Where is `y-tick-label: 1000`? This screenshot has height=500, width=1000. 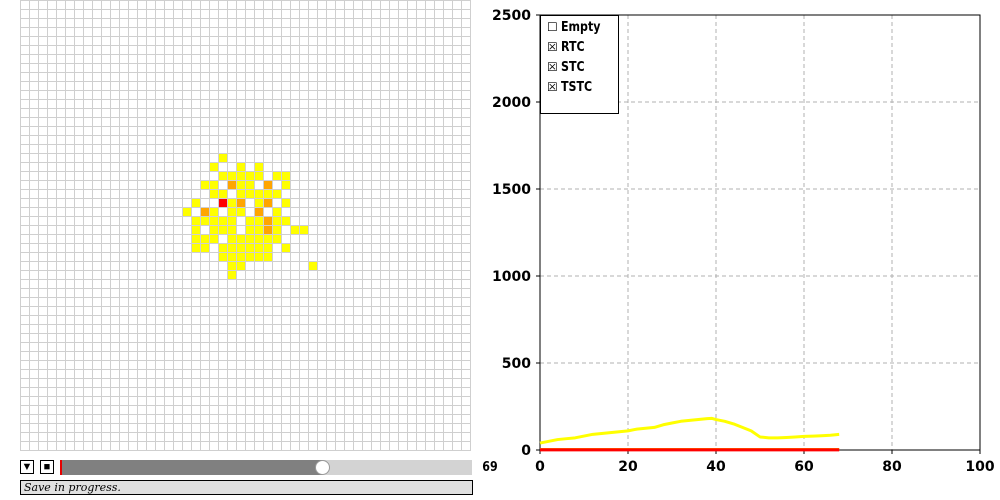
y-tick-label: 1000 is located at coordinates (511, 277).